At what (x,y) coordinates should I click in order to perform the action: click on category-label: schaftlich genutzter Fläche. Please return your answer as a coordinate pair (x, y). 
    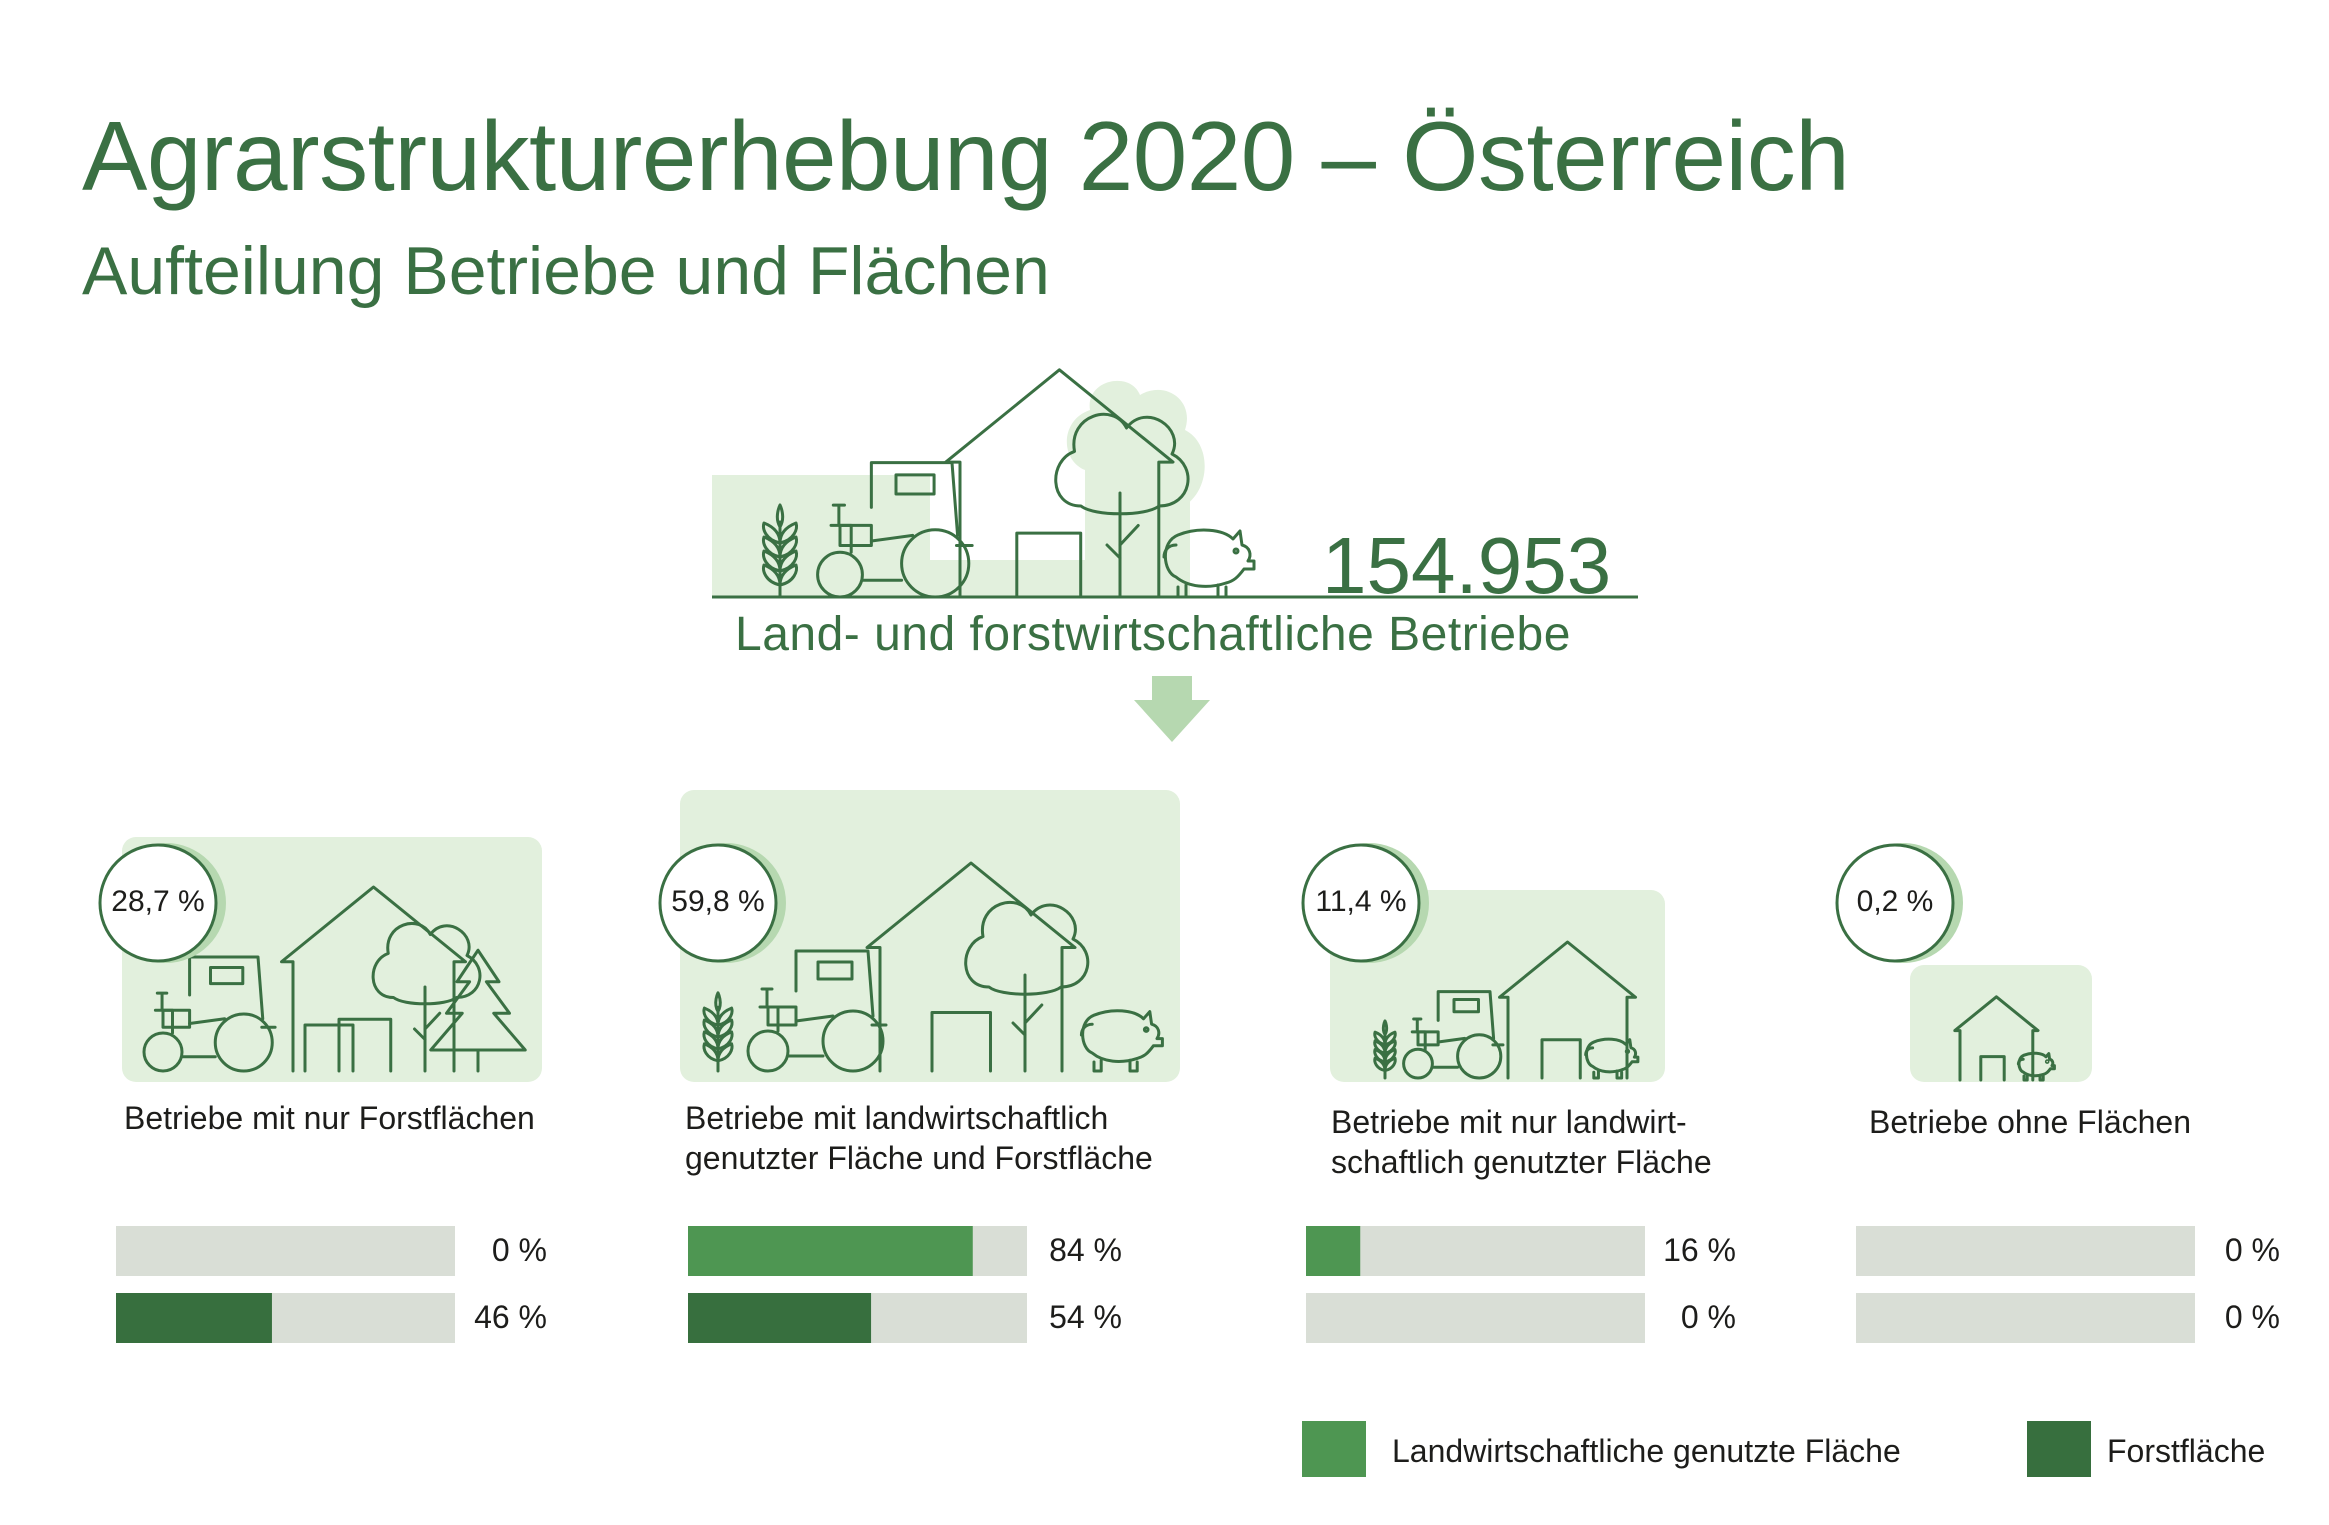
    Looking at the image, I should click on (1521, 1162).